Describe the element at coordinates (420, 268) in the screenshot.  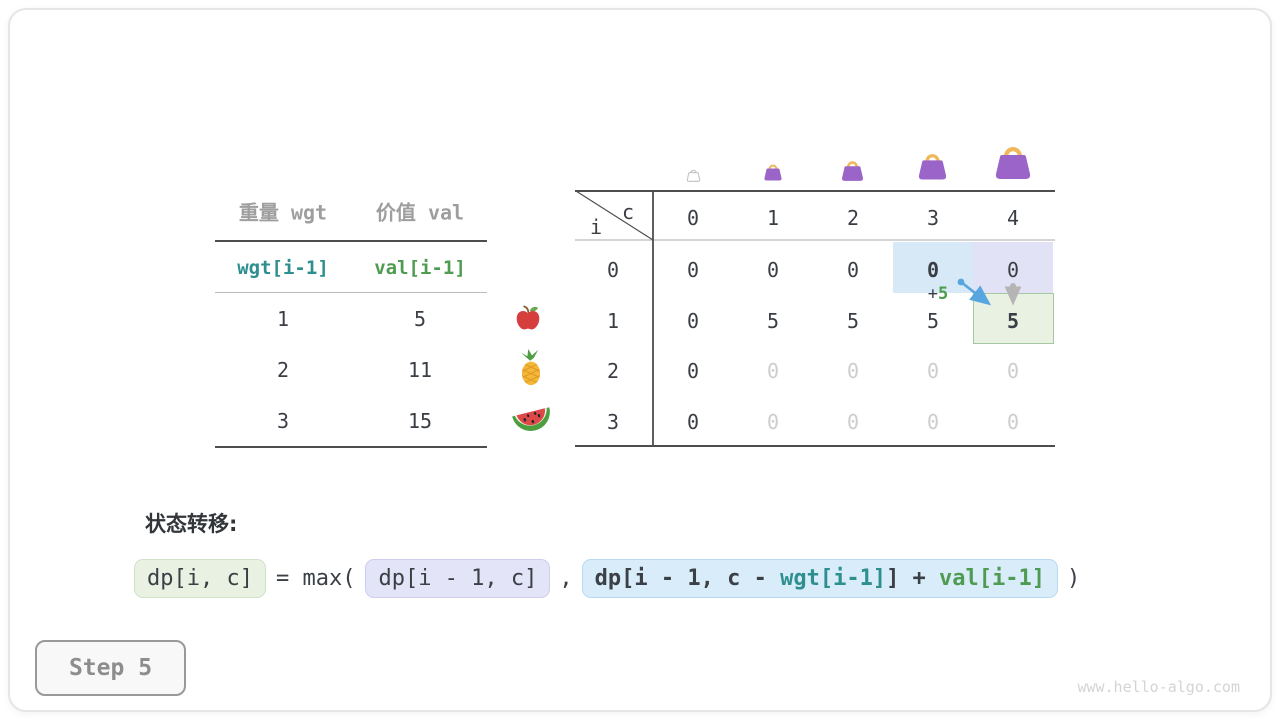
I see `items-index-val: val[i-1]` at that location.